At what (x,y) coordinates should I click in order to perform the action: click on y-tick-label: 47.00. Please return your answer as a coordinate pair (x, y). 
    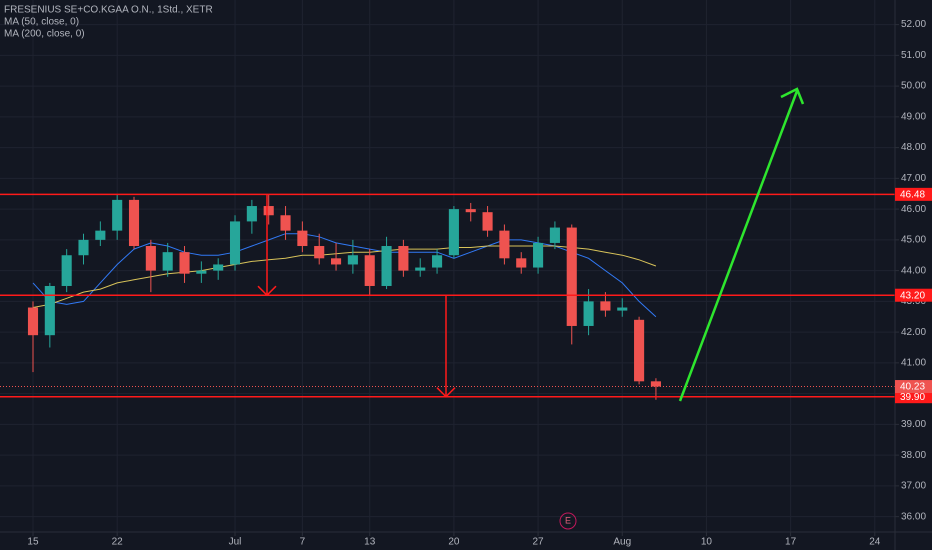
    Looking at the image, I should click on (913, 178).